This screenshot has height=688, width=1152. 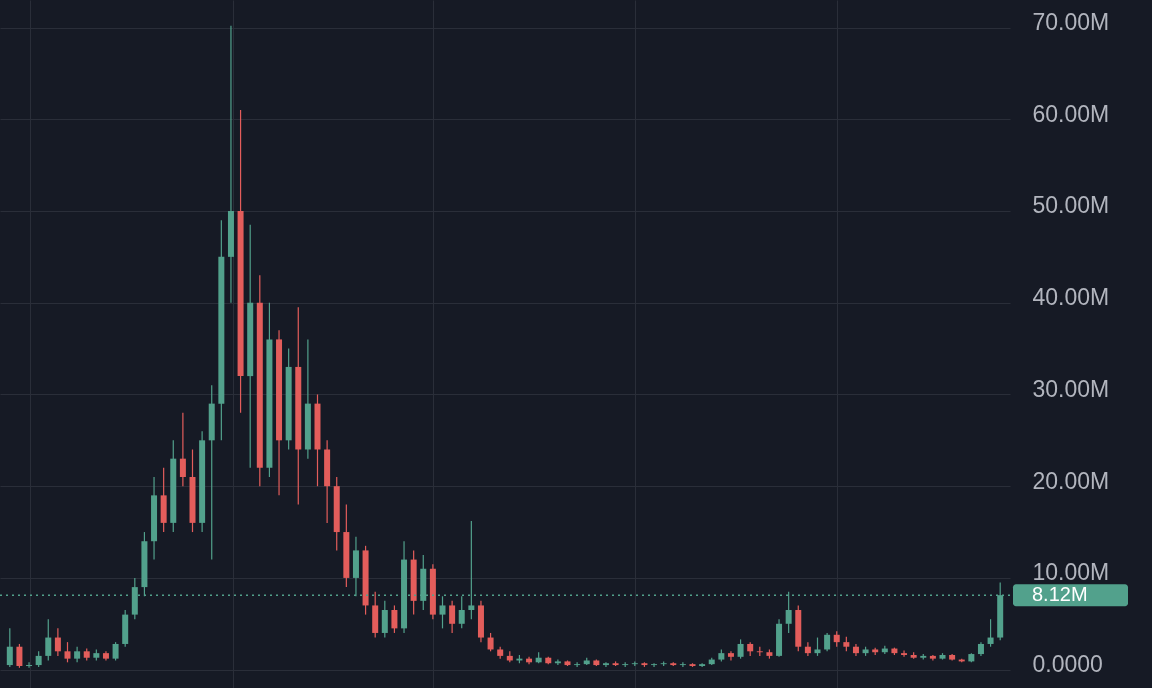 I want to click on ref-line-label: 8.12M, so click(x=1060, y=594).